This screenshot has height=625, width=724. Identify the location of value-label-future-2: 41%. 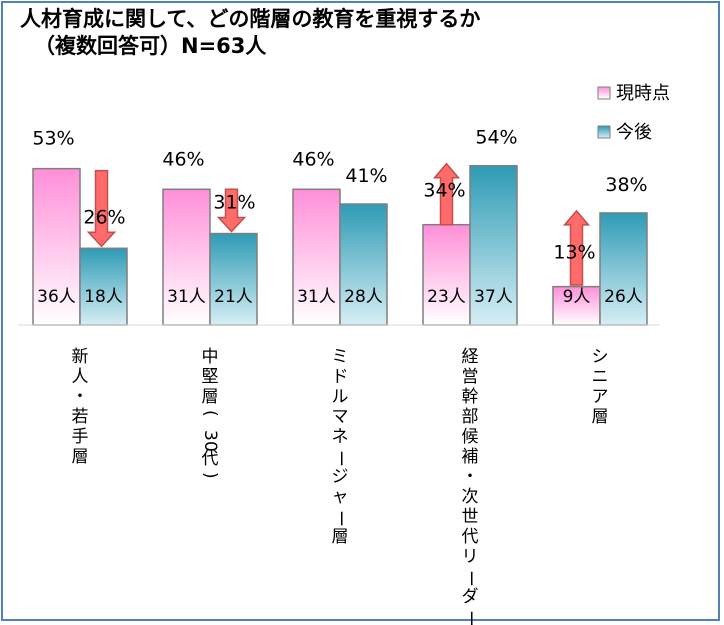
(366, 176).